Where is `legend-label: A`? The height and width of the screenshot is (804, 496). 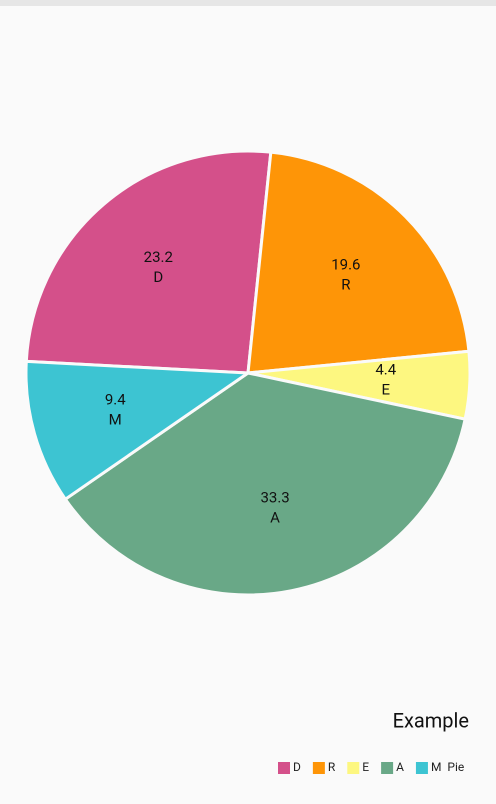 legend-label: A is located at coordinates (400, 767).